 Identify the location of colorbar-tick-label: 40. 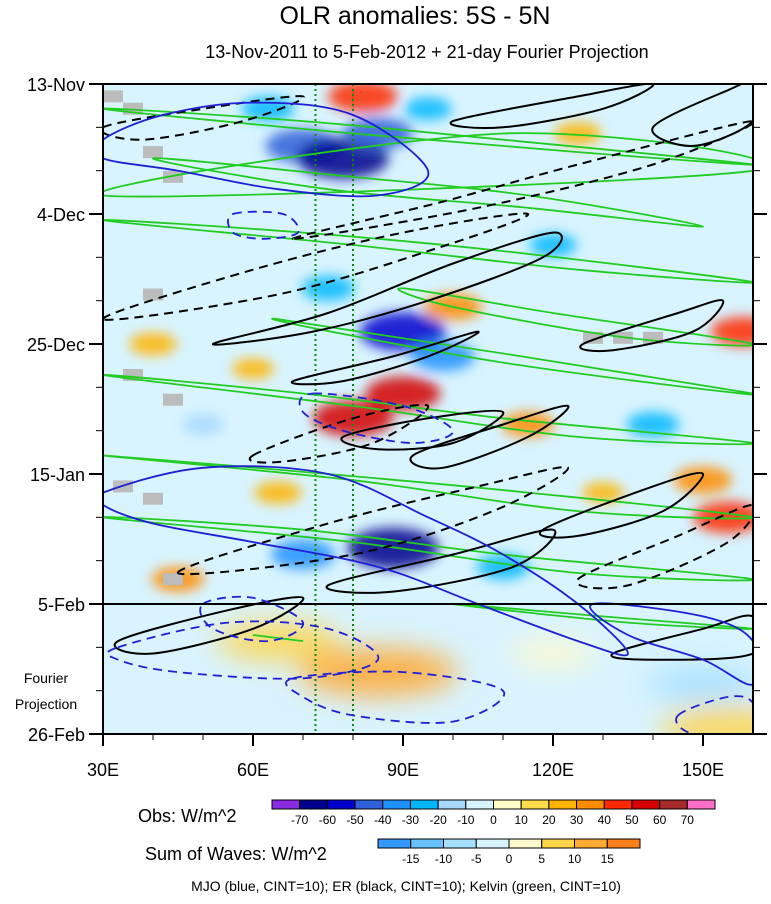
(605, 820).